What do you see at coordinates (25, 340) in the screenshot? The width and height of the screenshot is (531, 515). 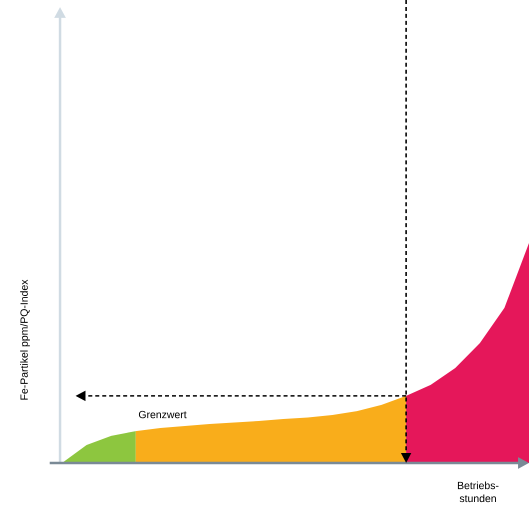 I see `y-axis-title: Fe-Partikel ppm/PQ-Index` at bounding box center [25, 340].